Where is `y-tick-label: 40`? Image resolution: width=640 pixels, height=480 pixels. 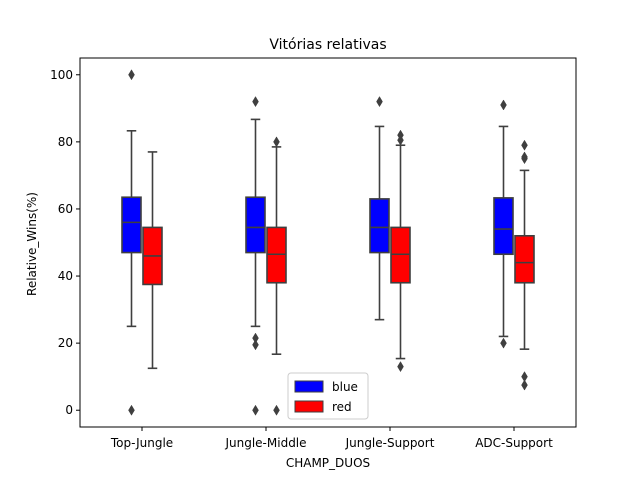 y-tick-label: 40 is located at coordinates (65, 276).